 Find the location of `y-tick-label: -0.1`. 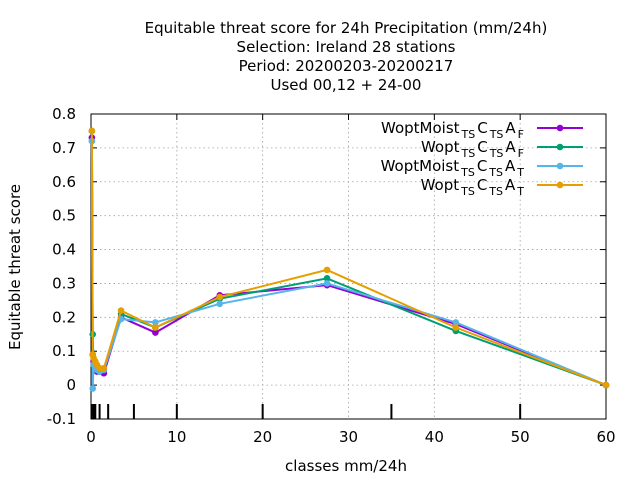

y-tick-label: -0.1 is located at coordinates (61, 419).